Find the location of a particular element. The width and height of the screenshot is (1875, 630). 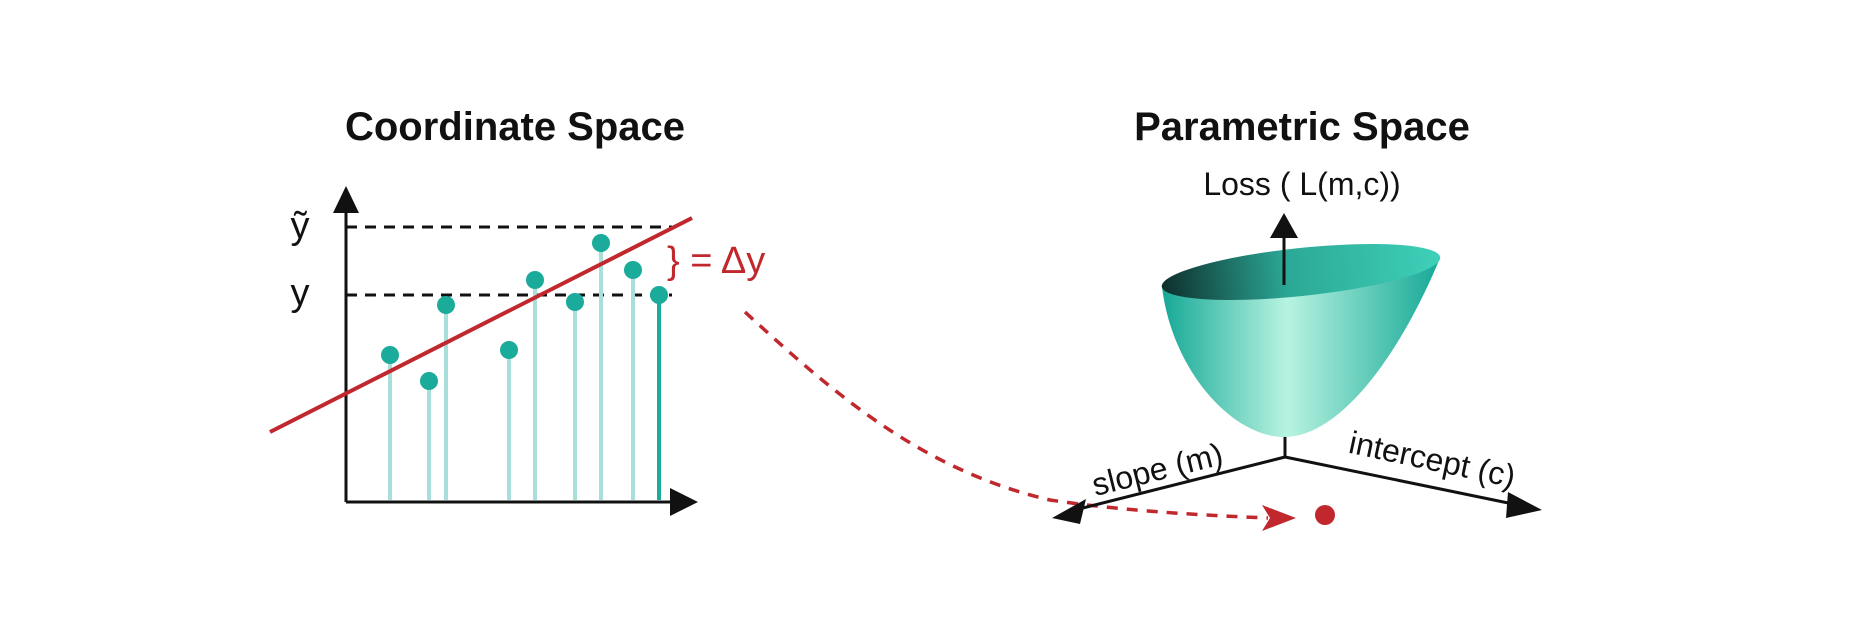

delta-y-label: } = Δy is located at coordinates (716, 261).